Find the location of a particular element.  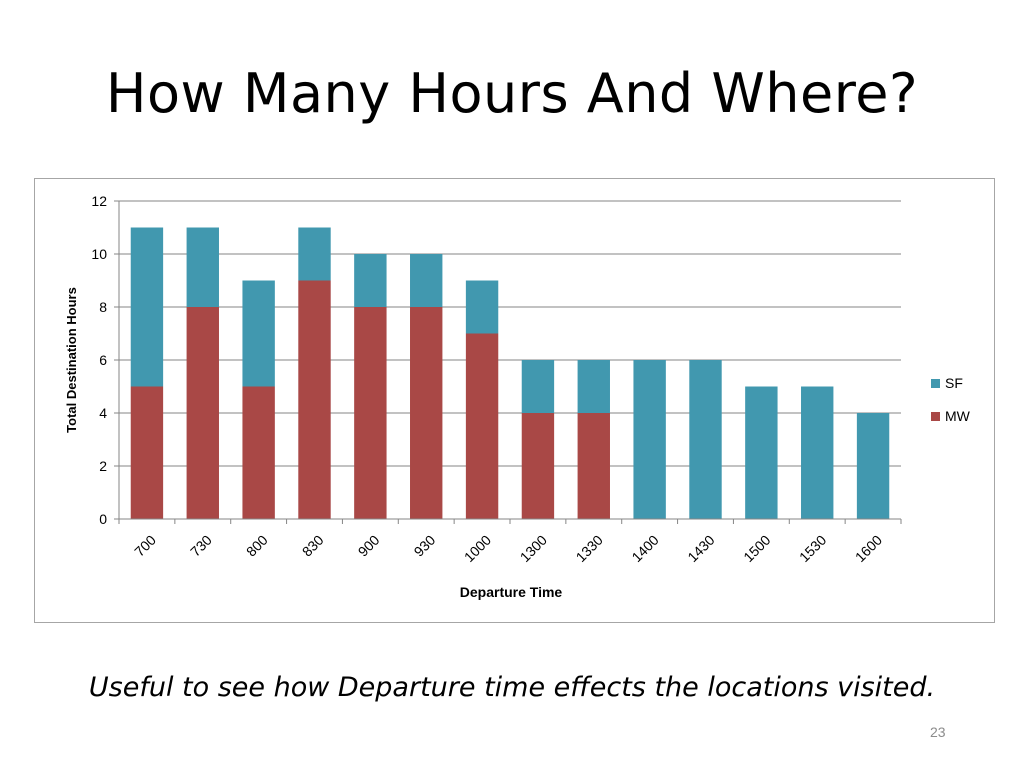

x-tick-label: 900 is located at coordinates (369, 546).